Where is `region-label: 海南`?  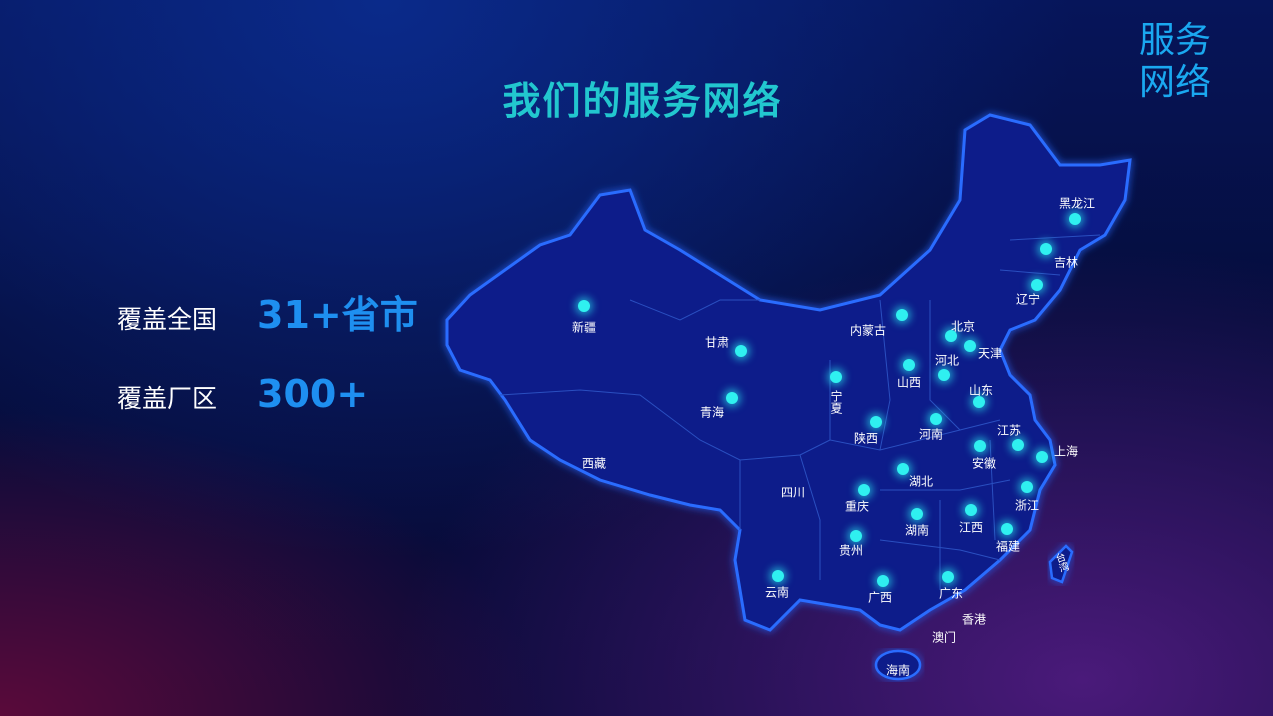 region-label: 海南 is located at coordinates (898, 670).